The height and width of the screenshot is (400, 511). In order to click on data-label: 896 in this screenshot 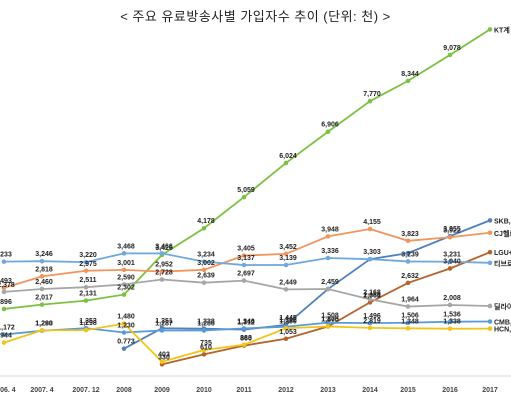, I will do `click(6, 302)`.